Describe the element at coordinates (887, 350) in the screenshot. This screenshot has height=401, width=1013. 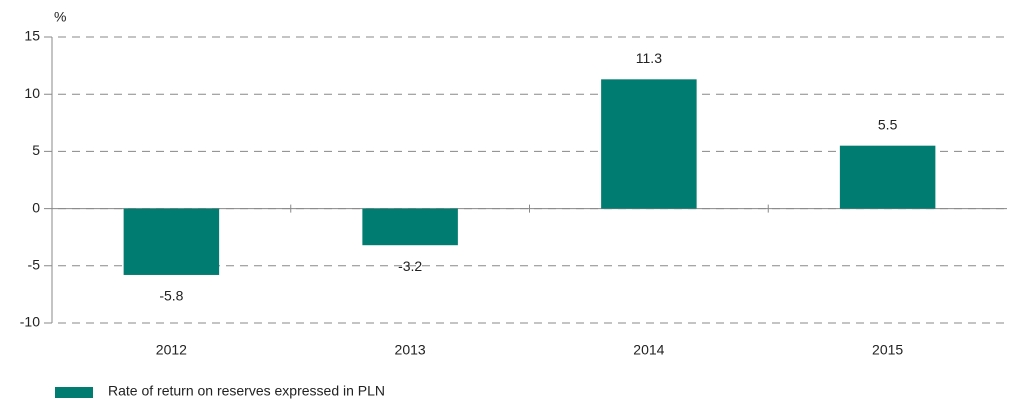
I see `x-tick-label: 2015` at that location.